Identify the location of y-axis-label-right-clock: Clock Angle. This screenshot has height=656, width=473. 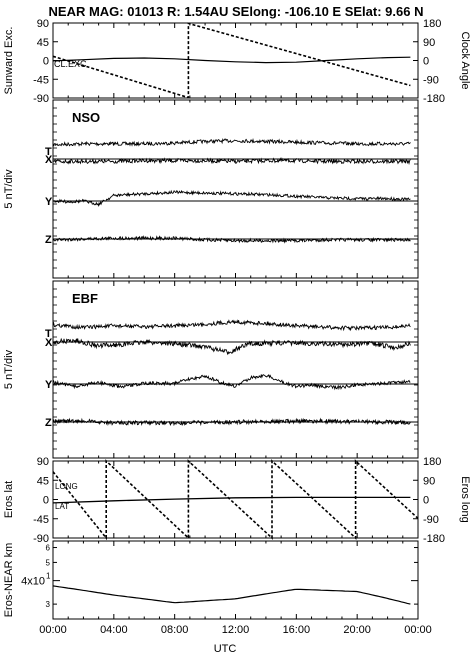
(465, 60).